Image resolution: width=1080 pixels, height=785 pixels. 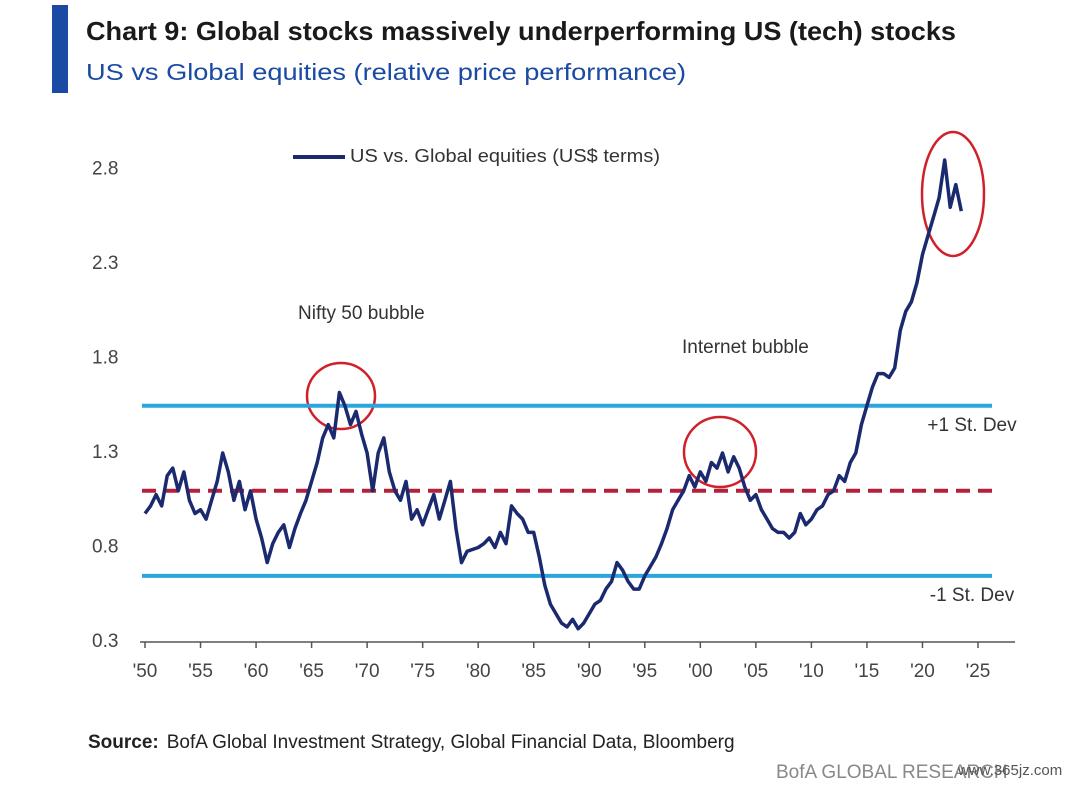 I want to click on watermark: www.365jz.com, so click(x=1009, y=770).